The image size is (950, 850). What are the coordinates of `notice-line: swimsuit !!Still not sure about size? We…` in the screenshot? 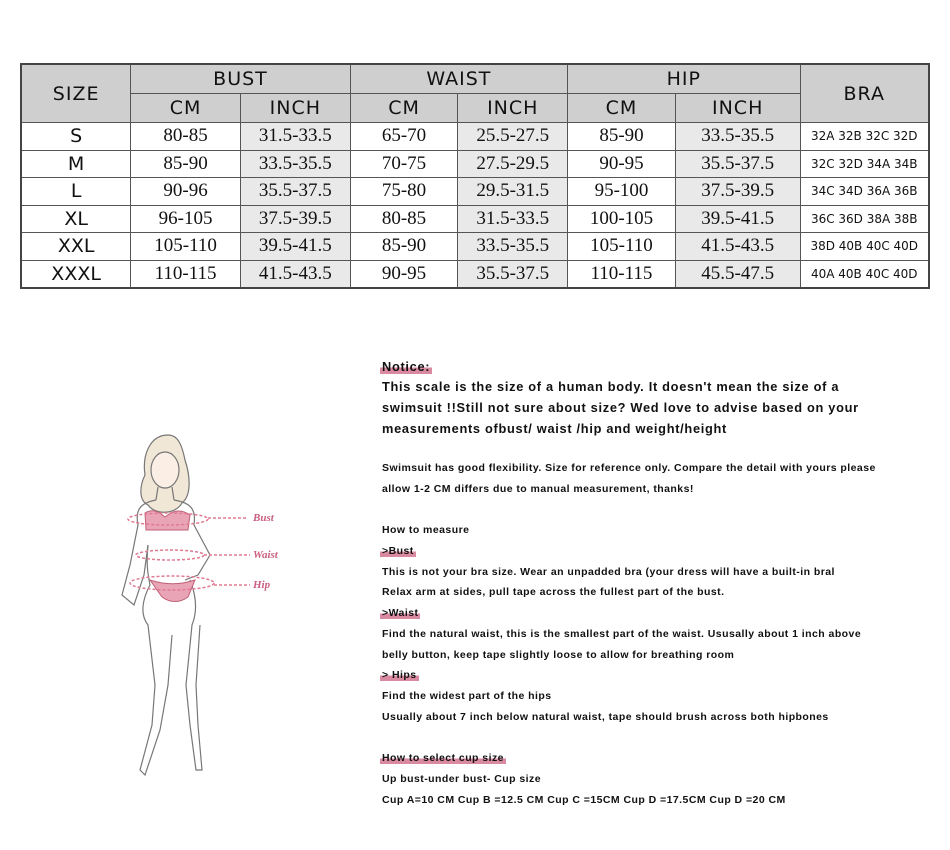 It's located at (620, 407).